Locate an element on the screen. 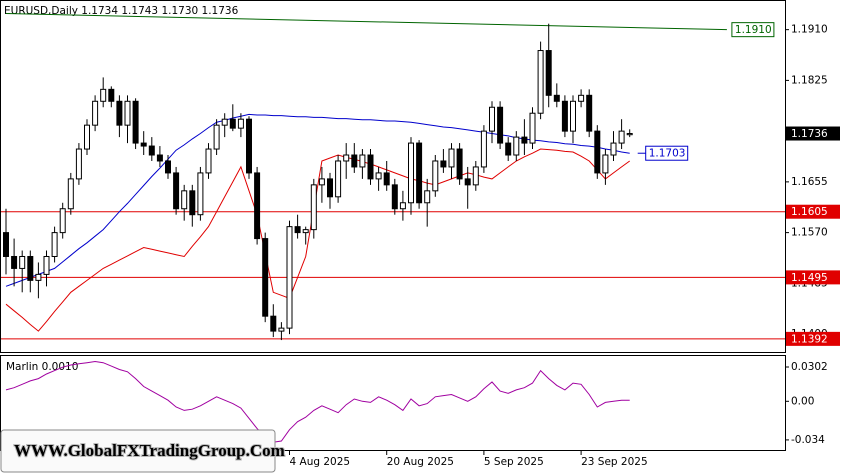 The height and width of the screenshot is (474, 841). x-tick-label: 23 Sep 2025 is located at coordinates (614, 462).